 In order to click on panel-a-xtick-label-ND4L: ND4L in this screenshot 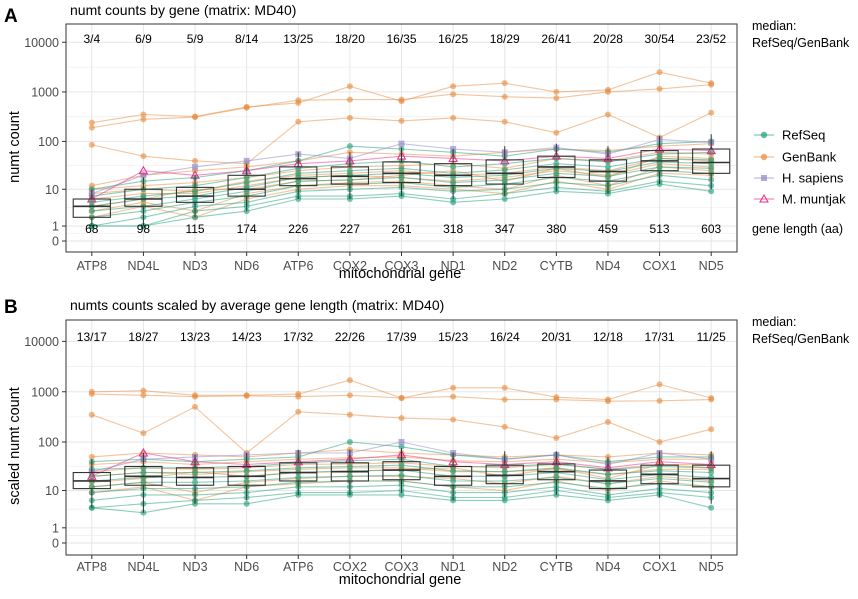, I will do `click(143, 266)`.